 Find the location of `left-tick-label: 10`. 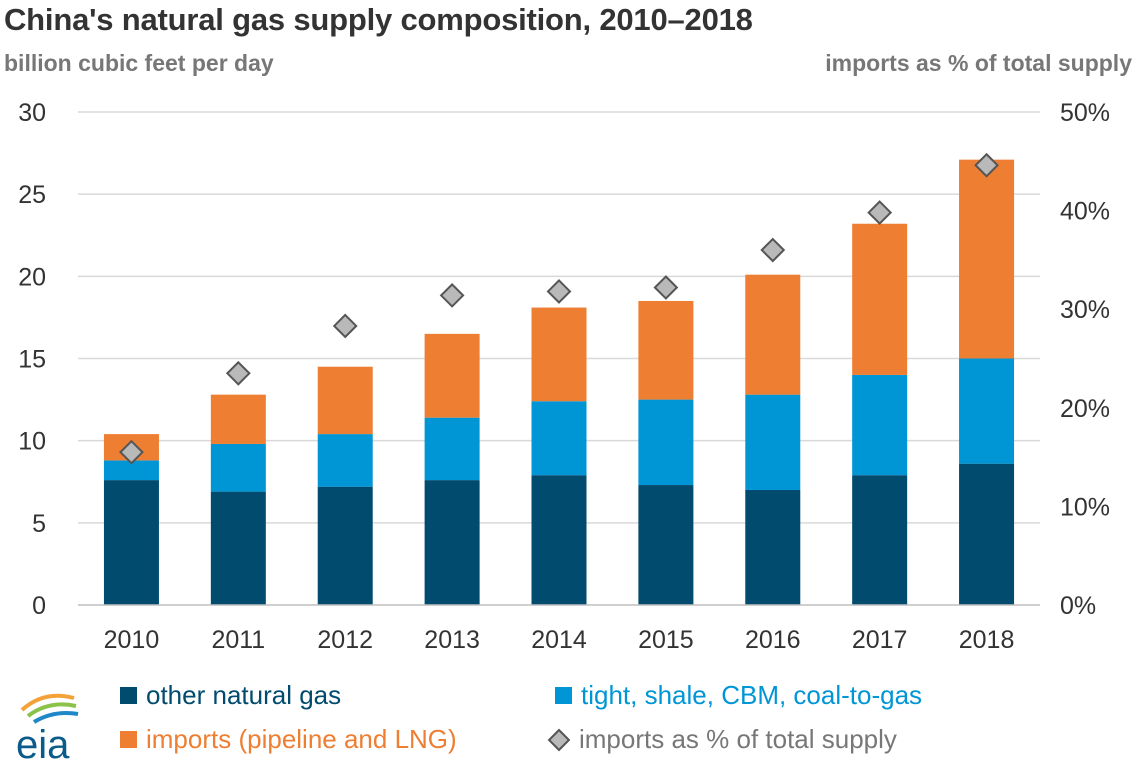

left-tick-label: 10 is located at coordinates (32, 442).